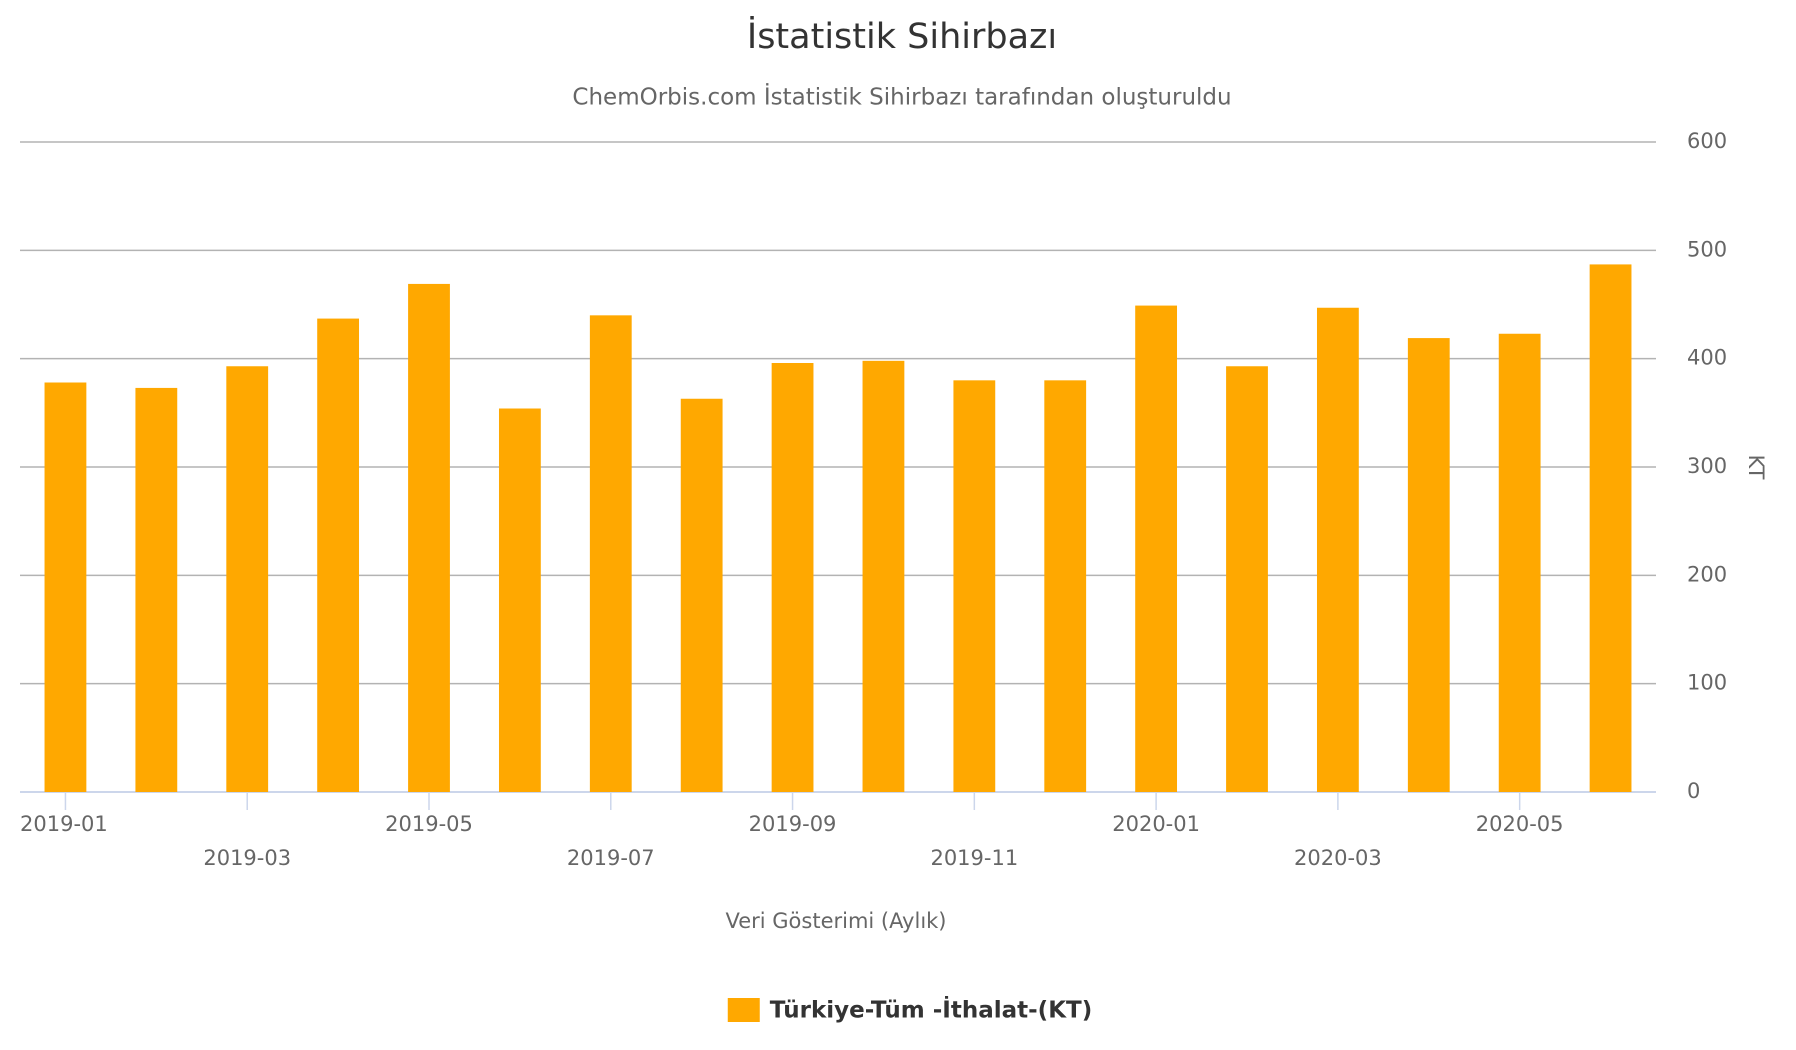 The image size is (1796, 1050). I want to click on y-tick-label: 0, so click(1693, 791).